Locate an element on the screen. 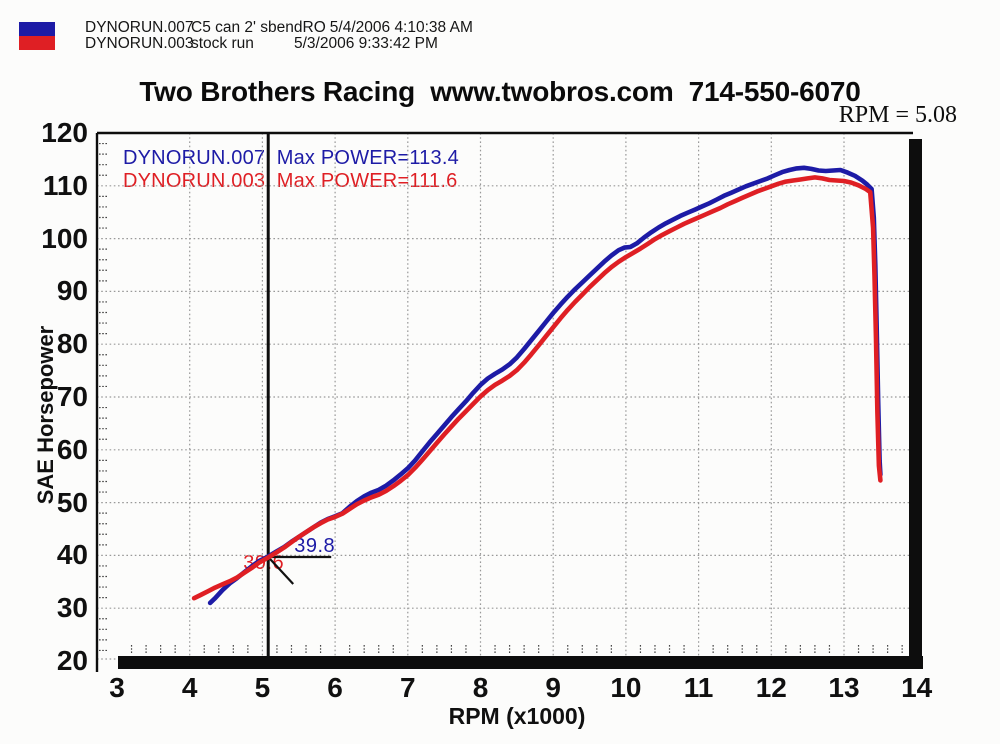 This screenshot has width=1000, height=744. cursor-hp-value: 39.8 is located at coordinates (315, 546).